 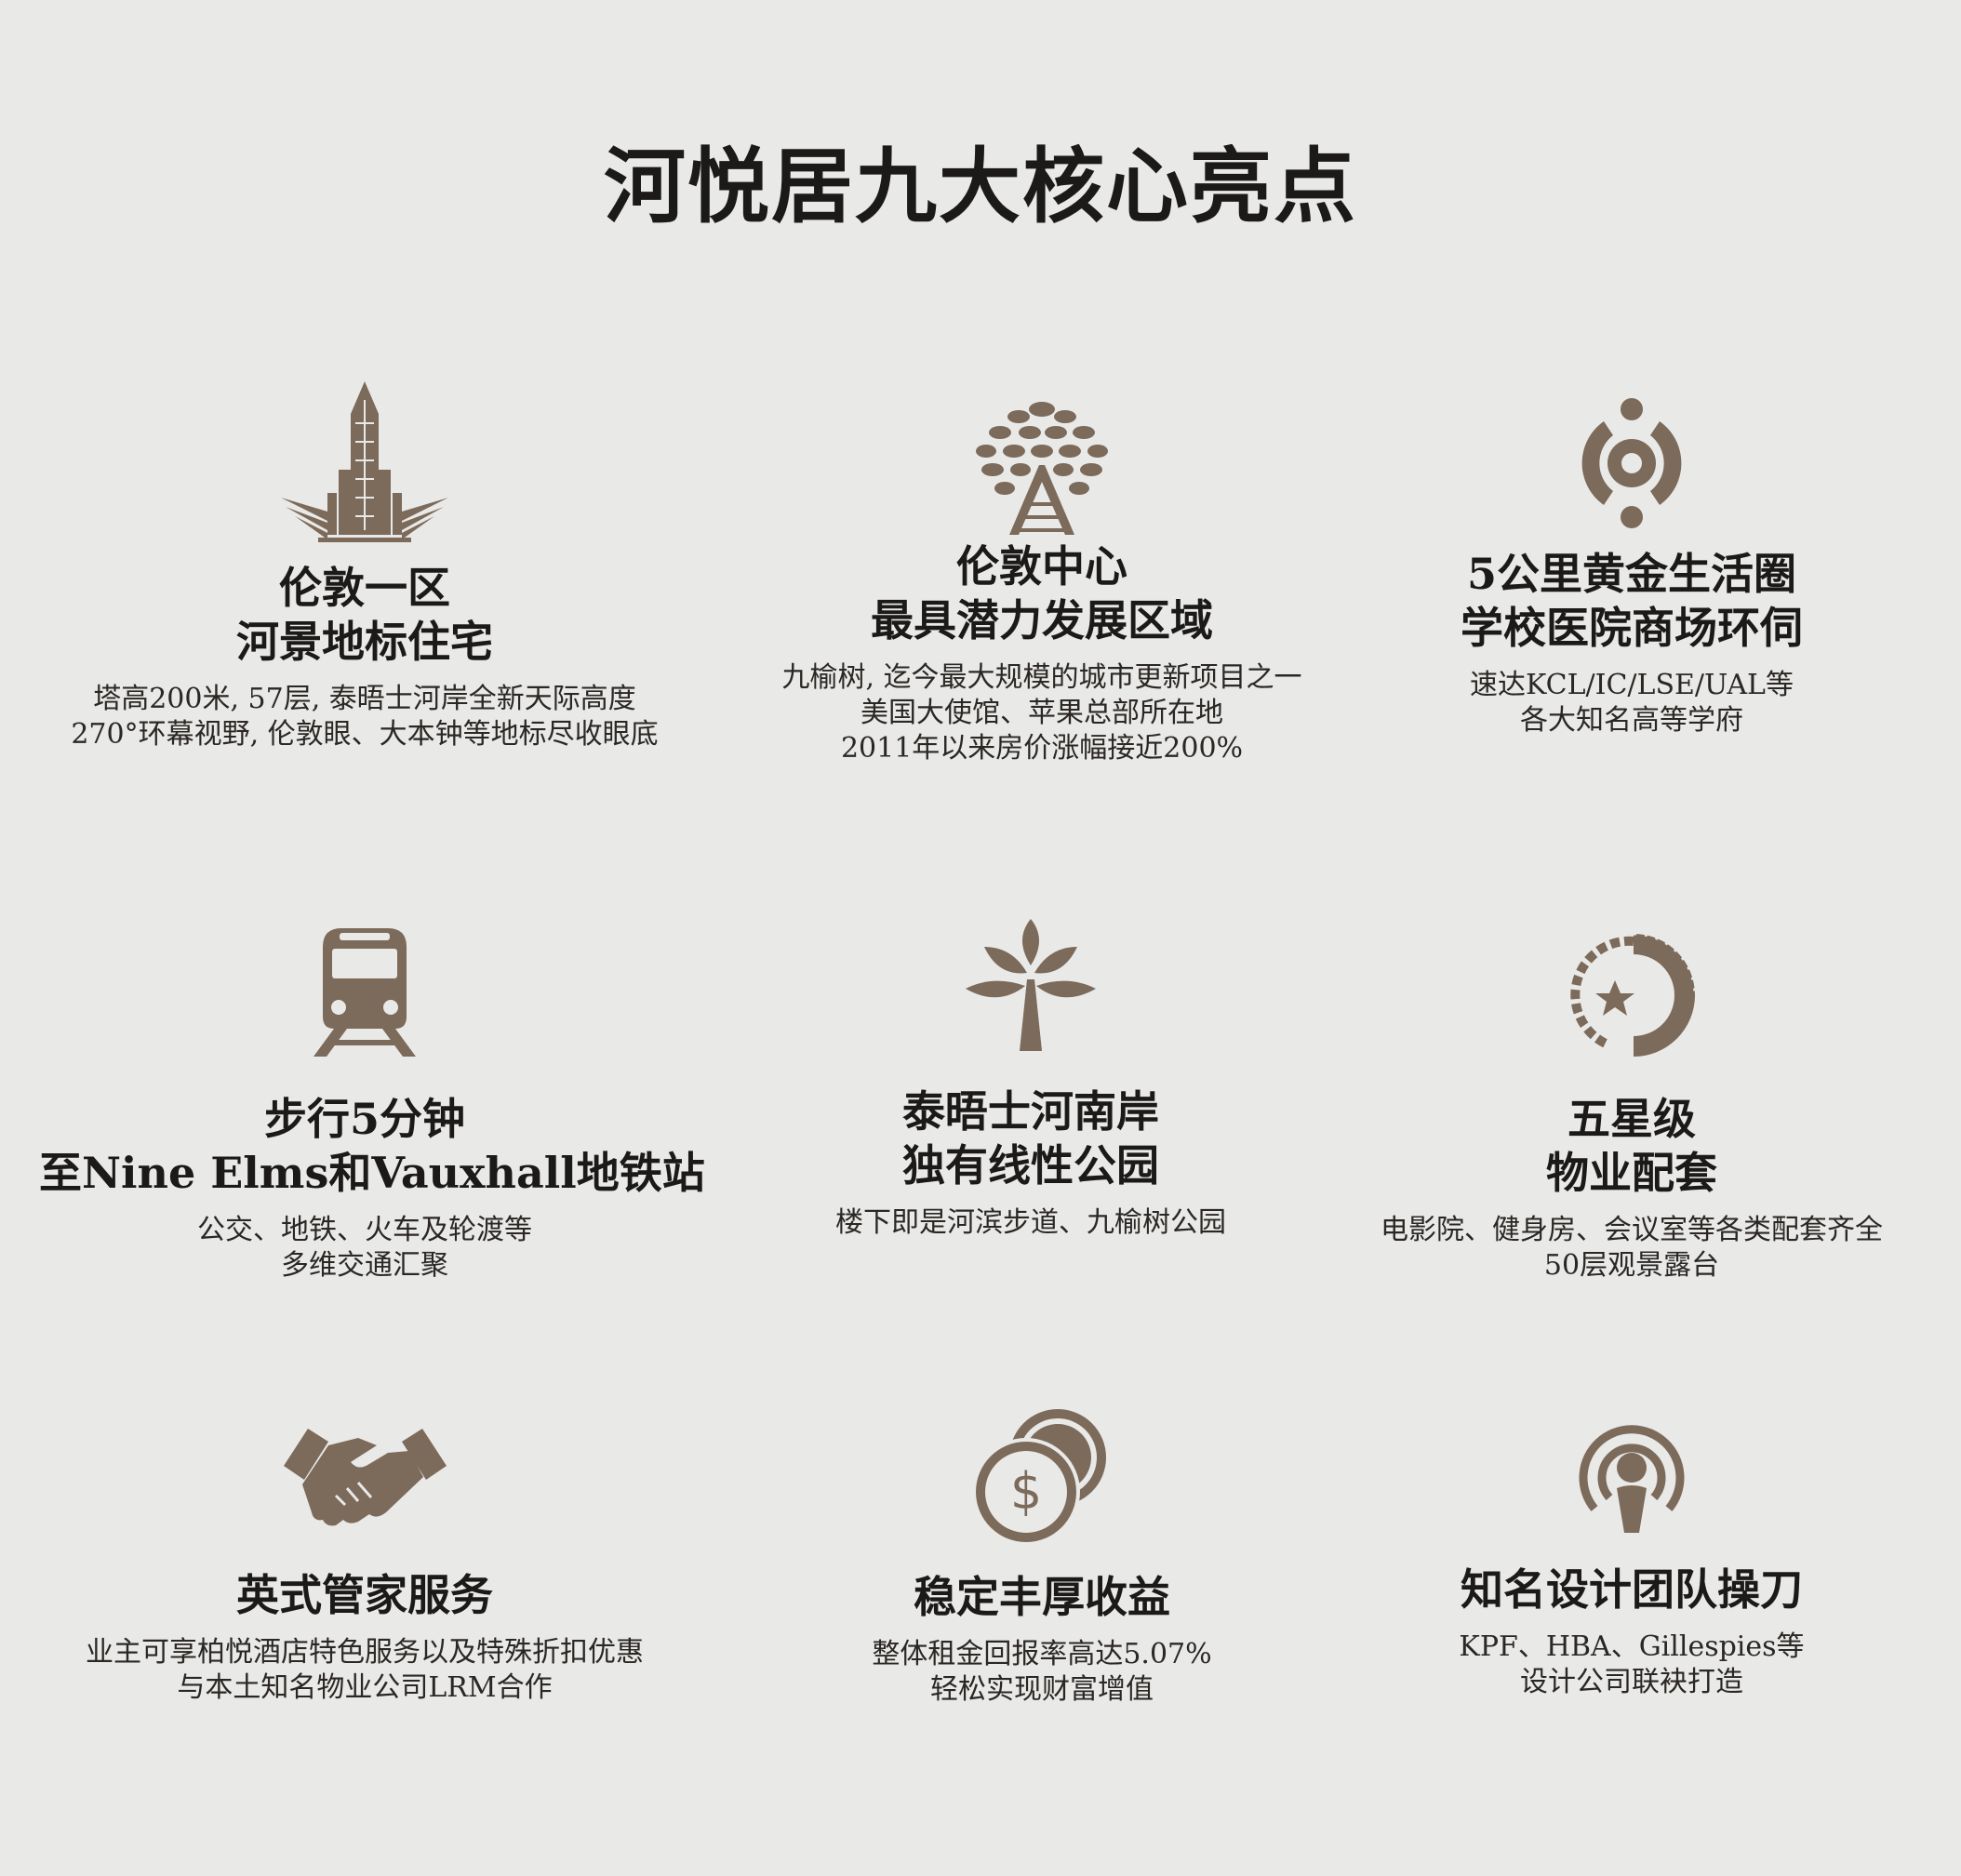 What do you see at coordinates (1632, 1248) in the screenshot?
I see `highlight-description: 电影院、健身房、会议室等各类配套齐全 50层观景露台` at bounding box center [1632, 1248].